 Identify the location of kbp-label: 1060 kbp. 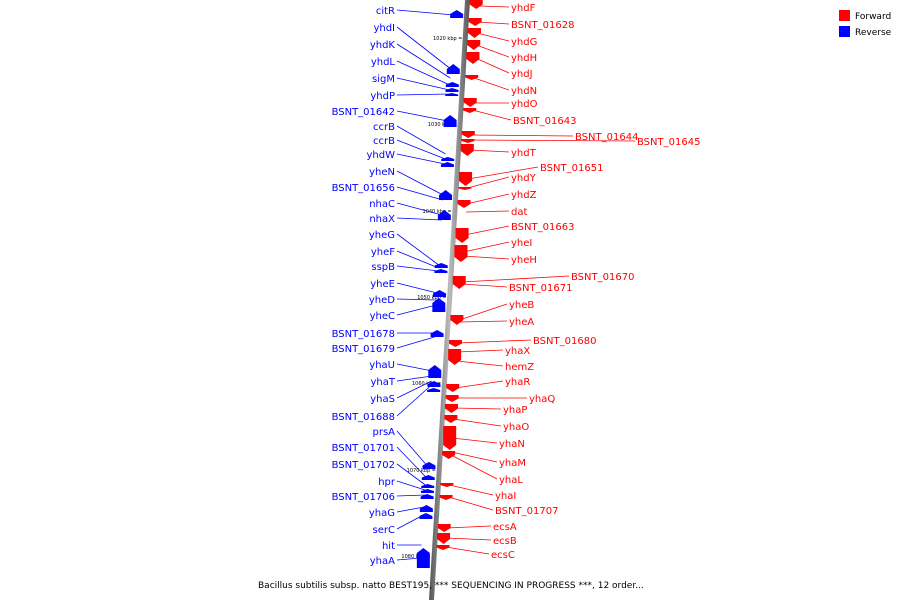
(424, 384).